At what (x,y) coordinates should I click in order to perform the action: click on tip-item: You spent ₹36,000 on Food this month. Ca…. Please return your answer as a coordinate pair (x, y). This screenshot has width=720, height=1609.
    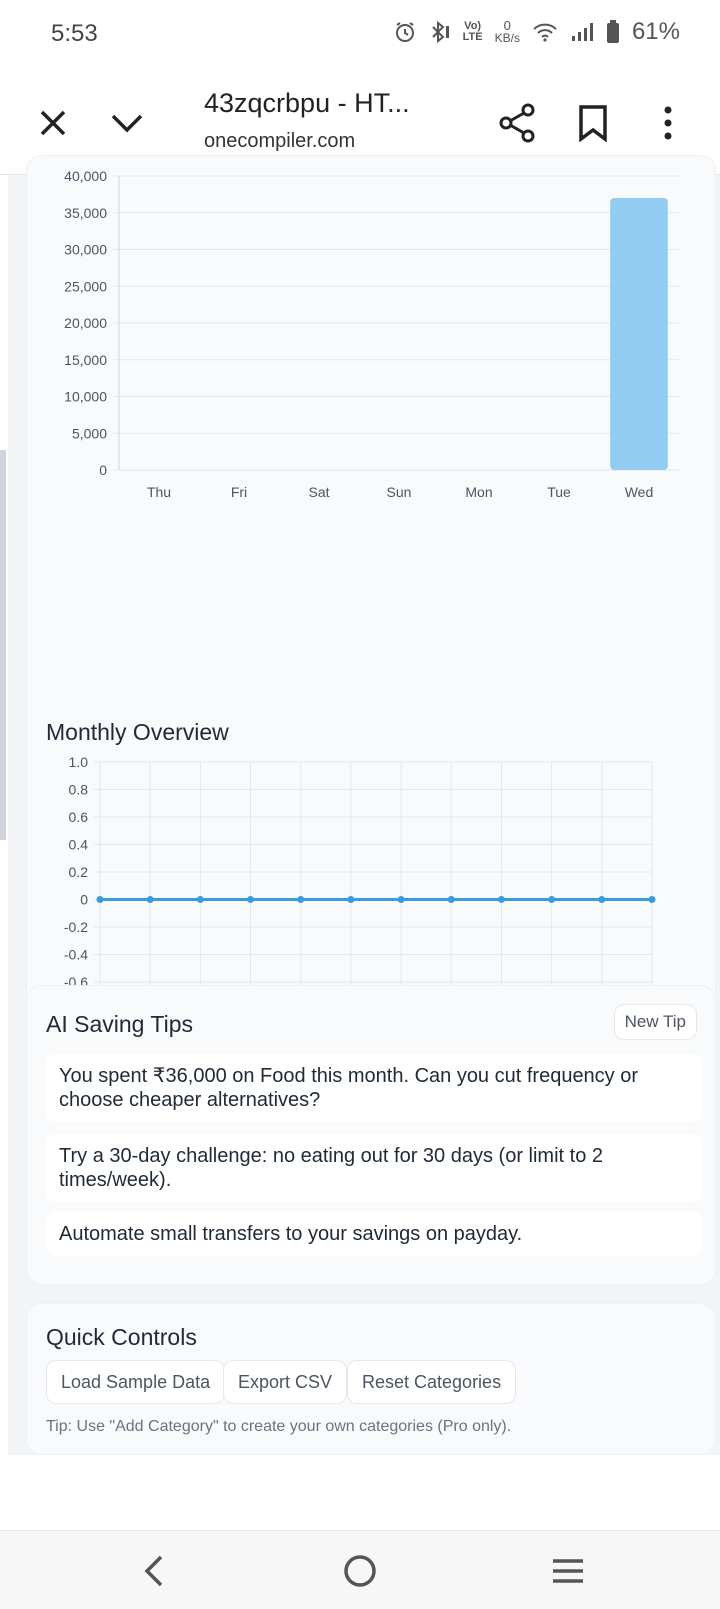
    Looking at the image, I should click on (374, 1088).